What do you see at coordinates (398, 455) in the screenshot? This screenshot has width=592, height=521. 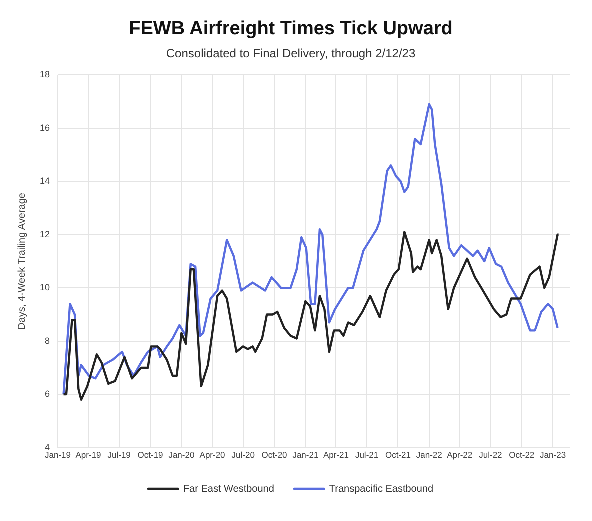 I see `x-tick-label: Oct-21` at bounding box center [398, 455].